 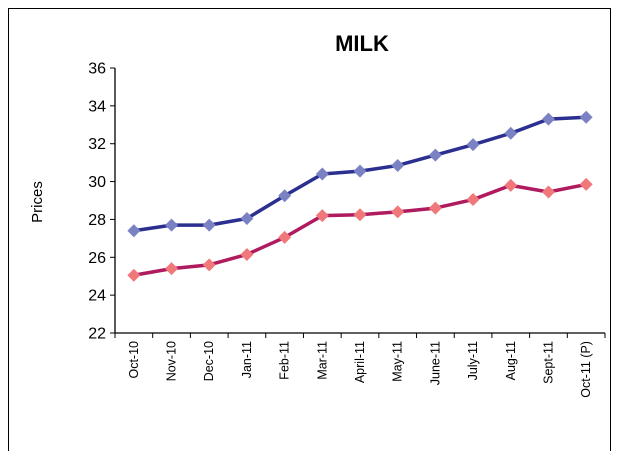 What do you see at coordinates (97, 258) in the screenshot?
I see `y-tick-label: 26` at bounding box center [97, 258].